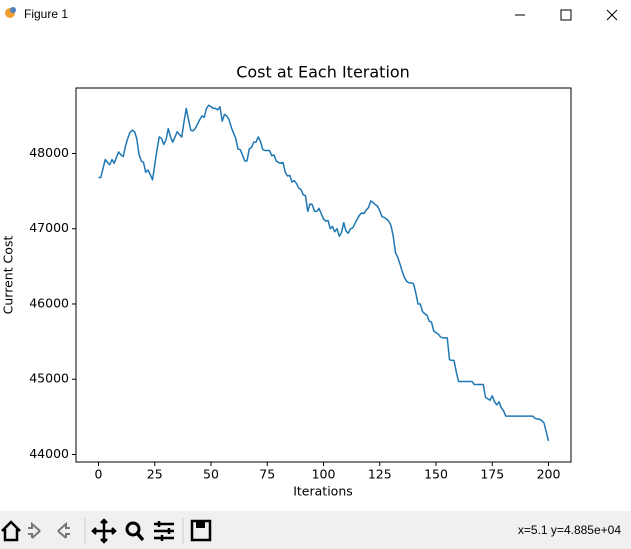 The height and width of the screenshot is (549, 631). Describe the element at coordinates (46, 14) in the screenshot. I see `window-title: Figure 1` at that location.